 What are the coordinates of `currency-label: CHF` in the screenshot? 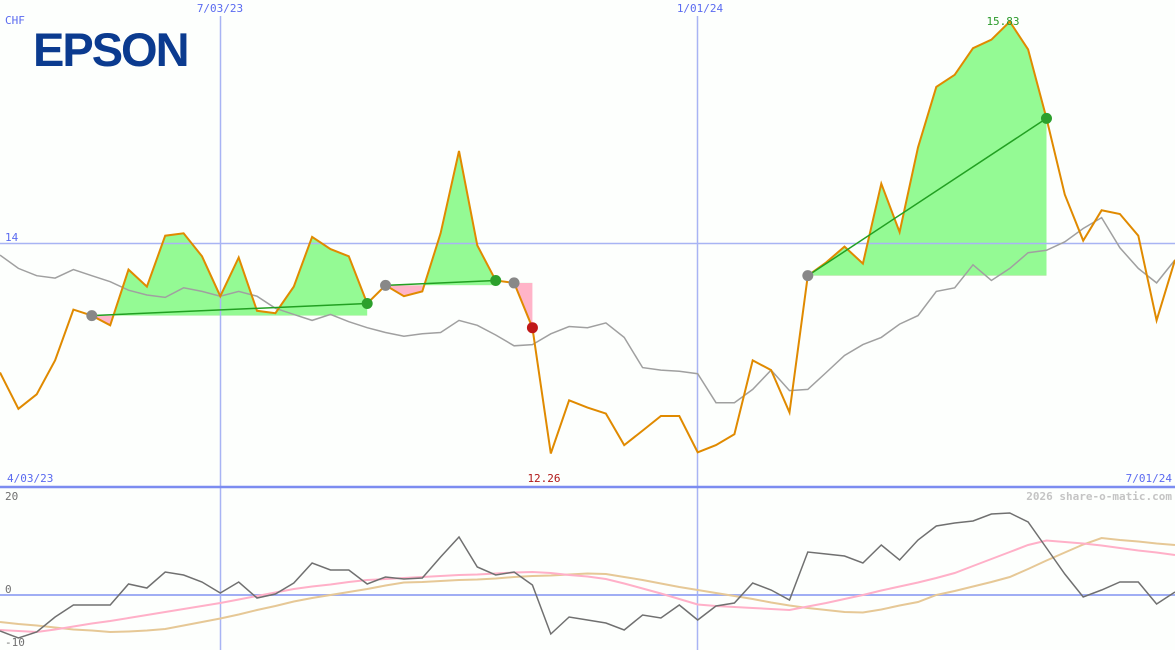 It's located at (15, 20).